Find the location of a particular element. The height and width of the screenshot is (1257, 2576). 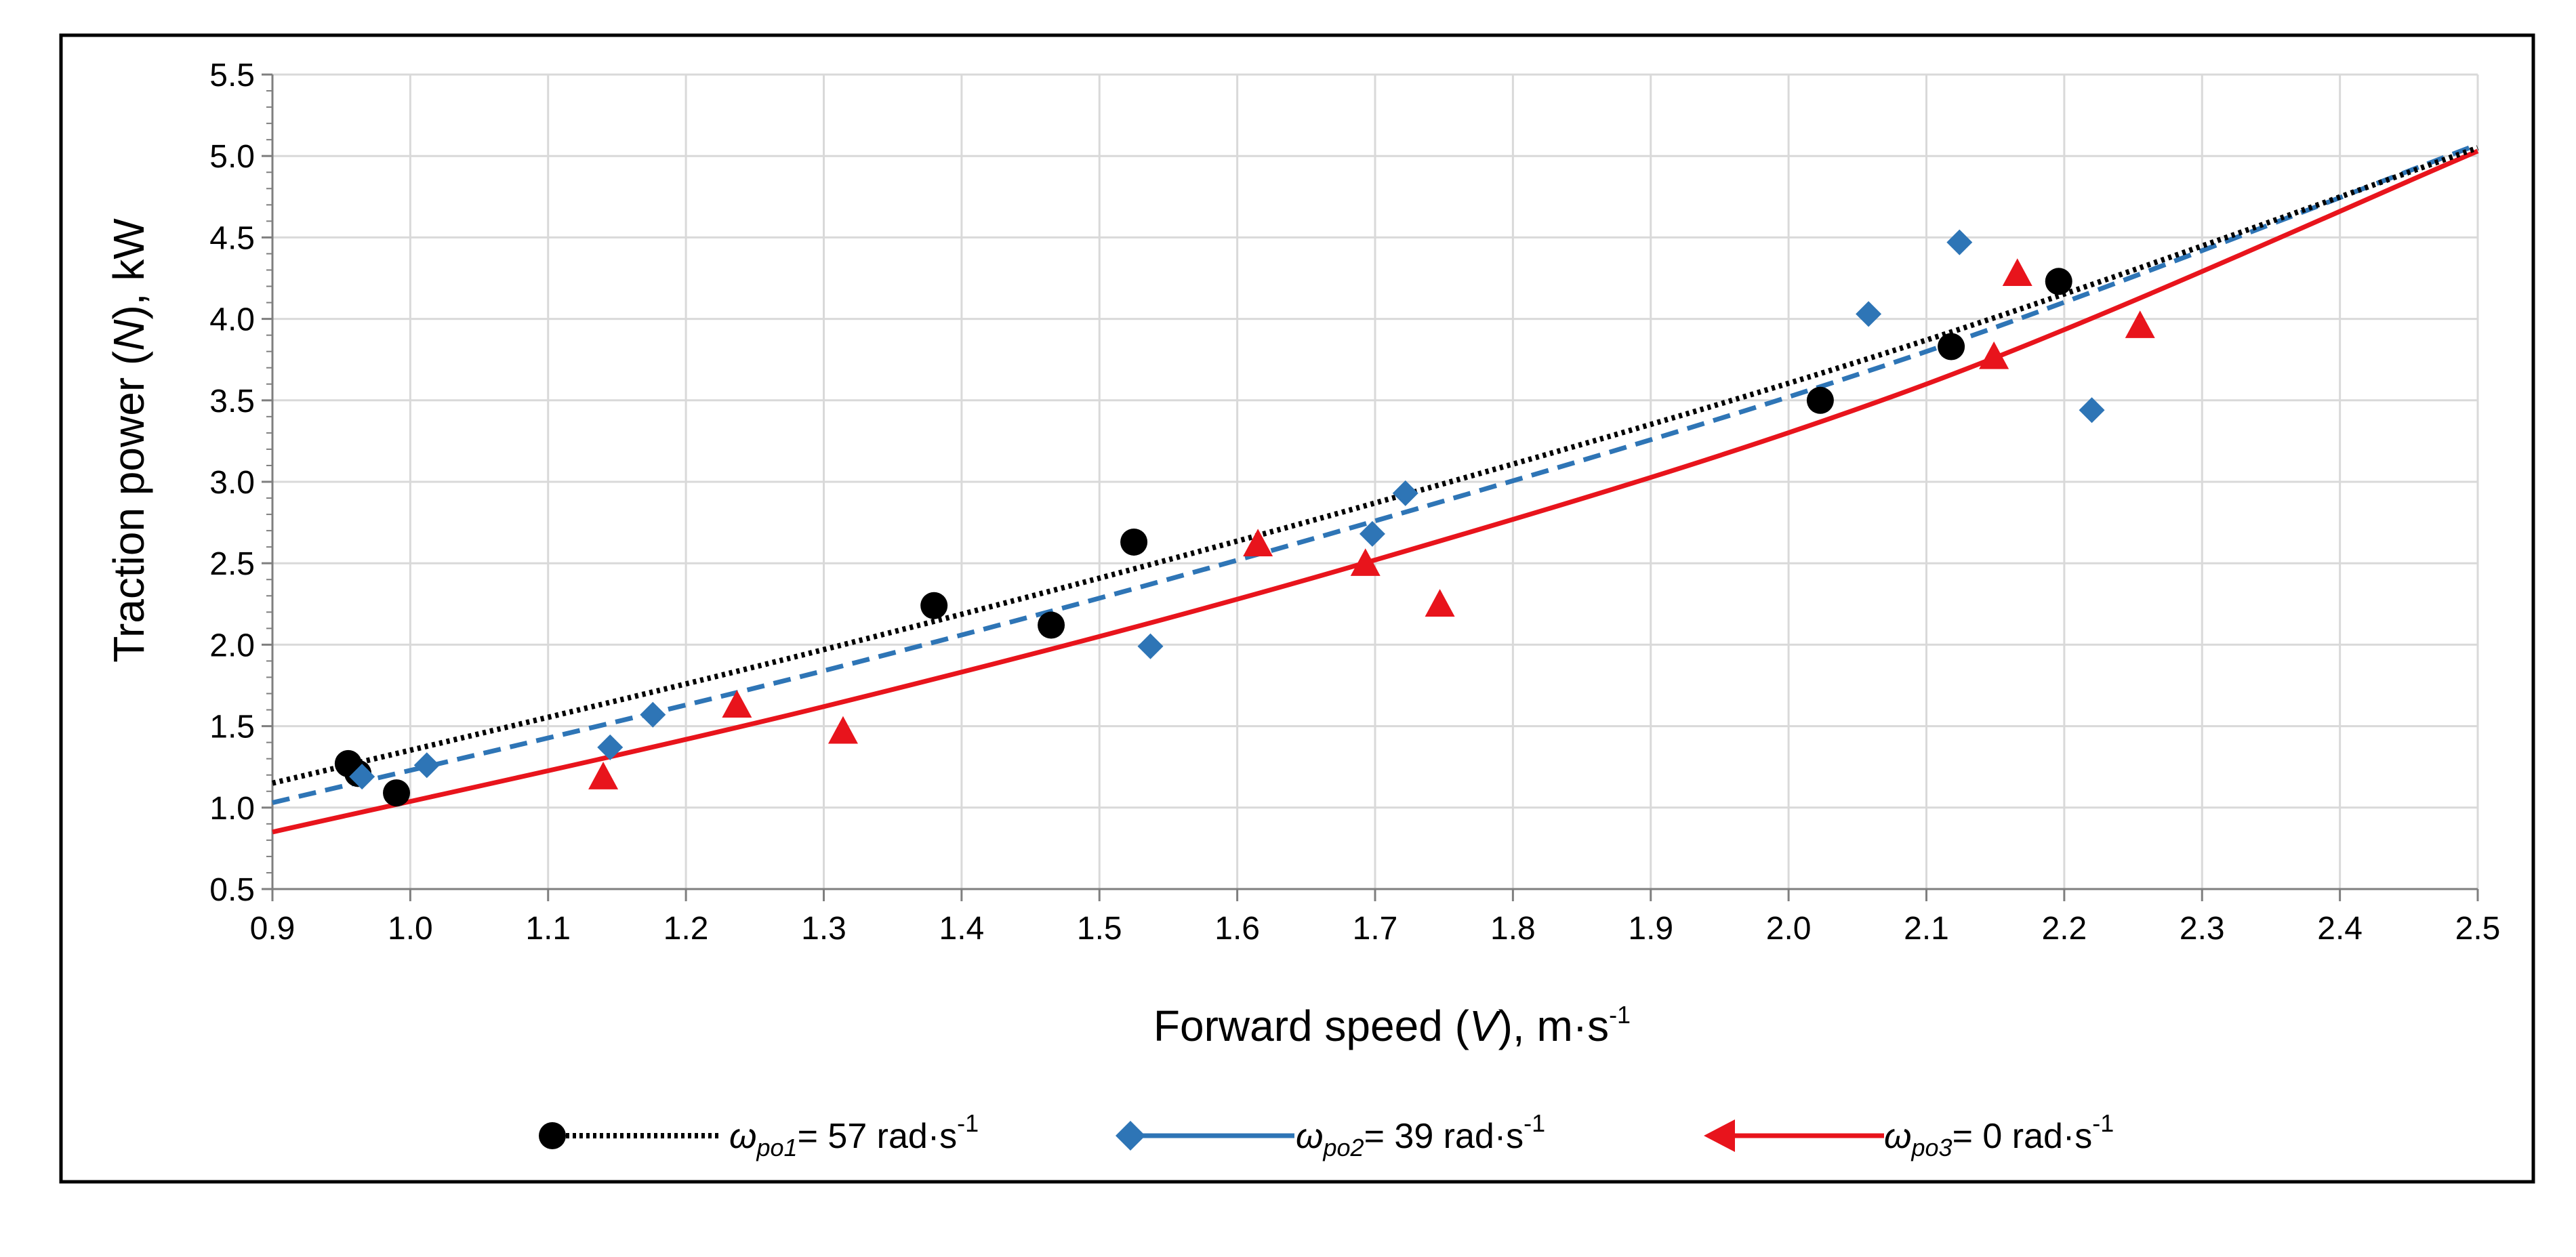

y-tick-label: 2.5 is located at coordinates (232, 564).